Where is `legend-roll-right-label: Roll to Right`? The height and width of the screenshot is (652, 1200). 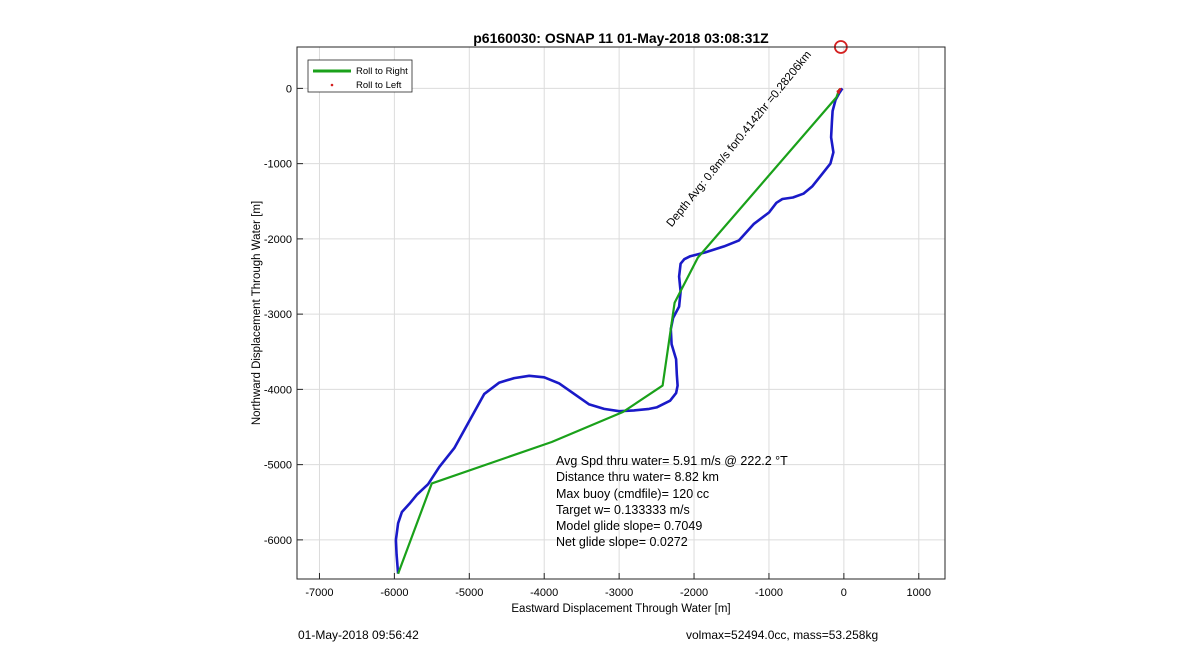 legend-roll-right-label: Roll to Right is located at coordinates (382, 71).